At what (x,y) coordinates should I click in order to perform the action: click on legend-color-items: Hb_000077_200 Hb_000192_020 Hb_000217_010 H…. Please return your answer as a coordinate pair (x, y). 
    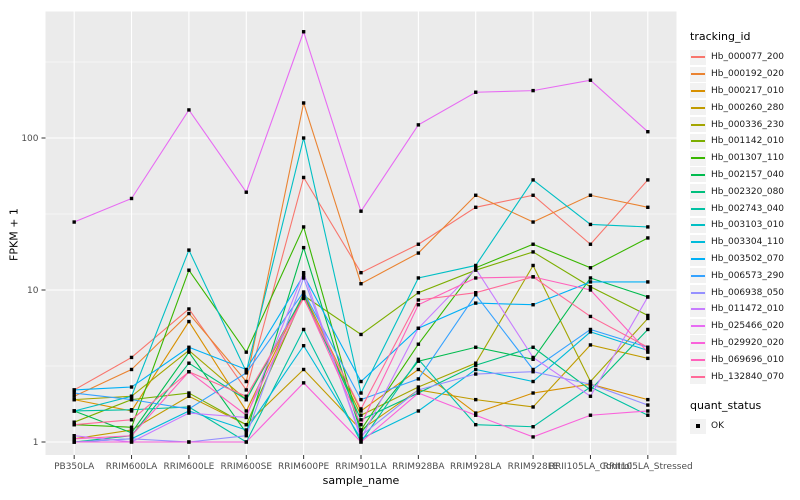
    Looking at the image, I should click on (745, 217).